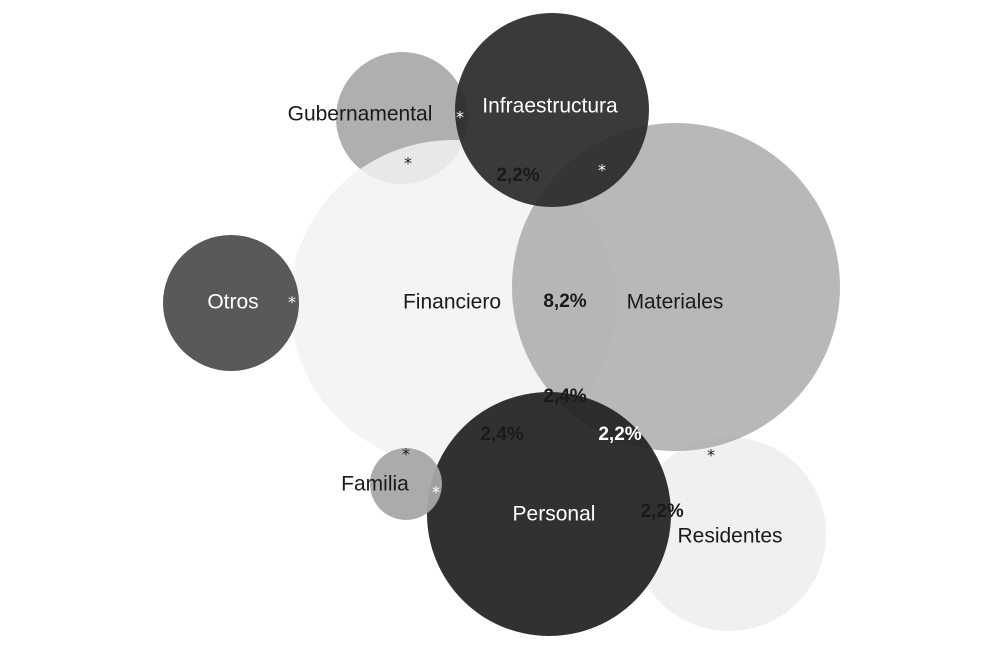  What do you see at coordinates (619, 434) in the screenshot?
I see `overlap-materiales-personal: 2,2%` at bounding box center [619, 434].